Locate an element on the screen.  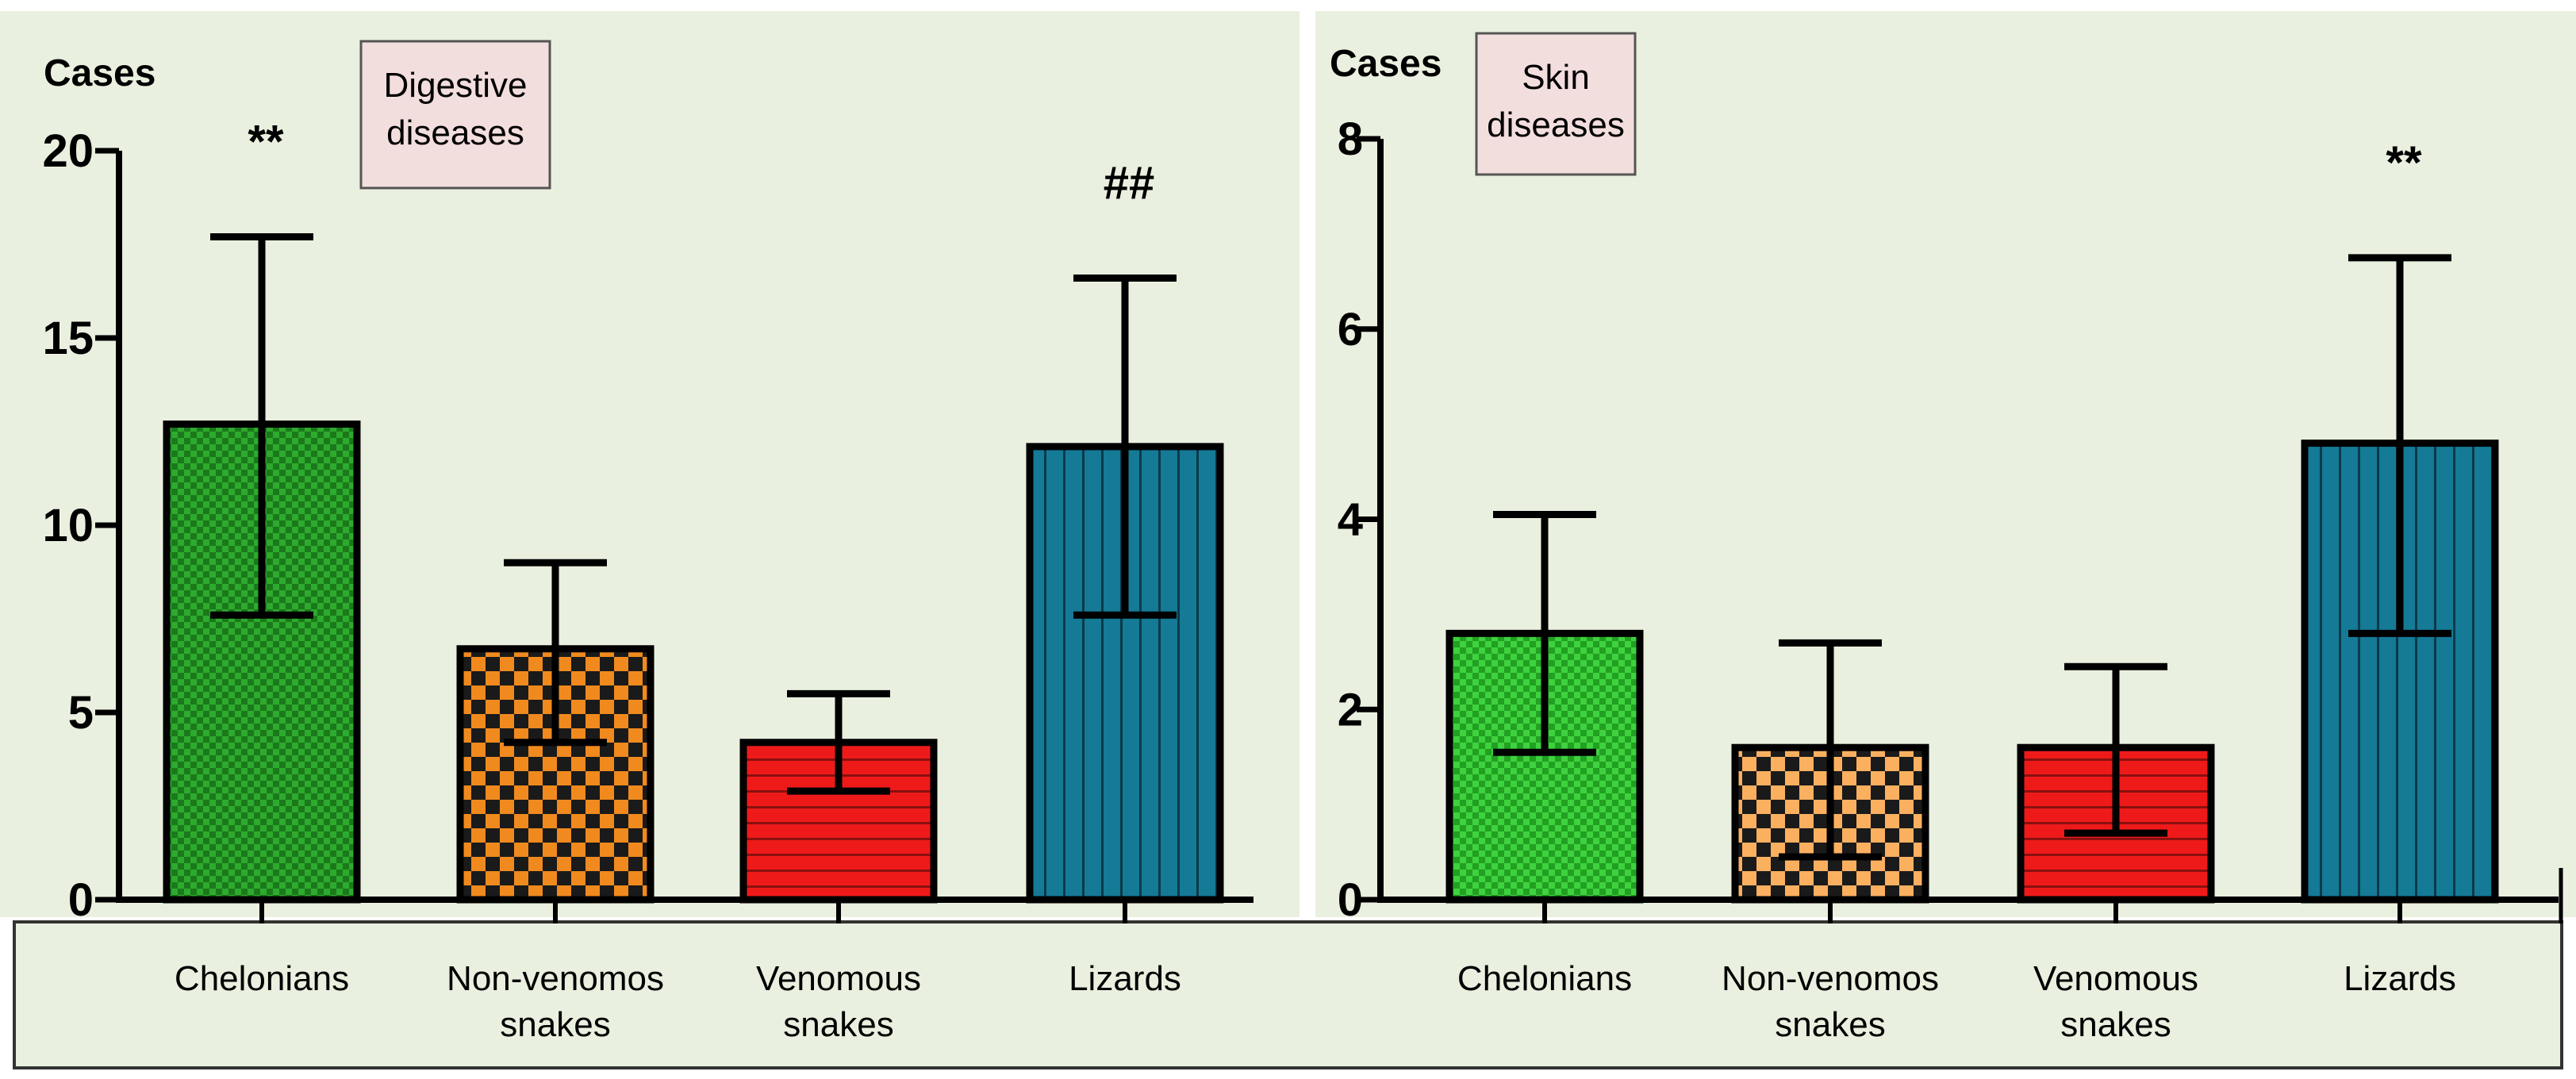
y-tick-label: 5 is located at coordinates (81, 713).